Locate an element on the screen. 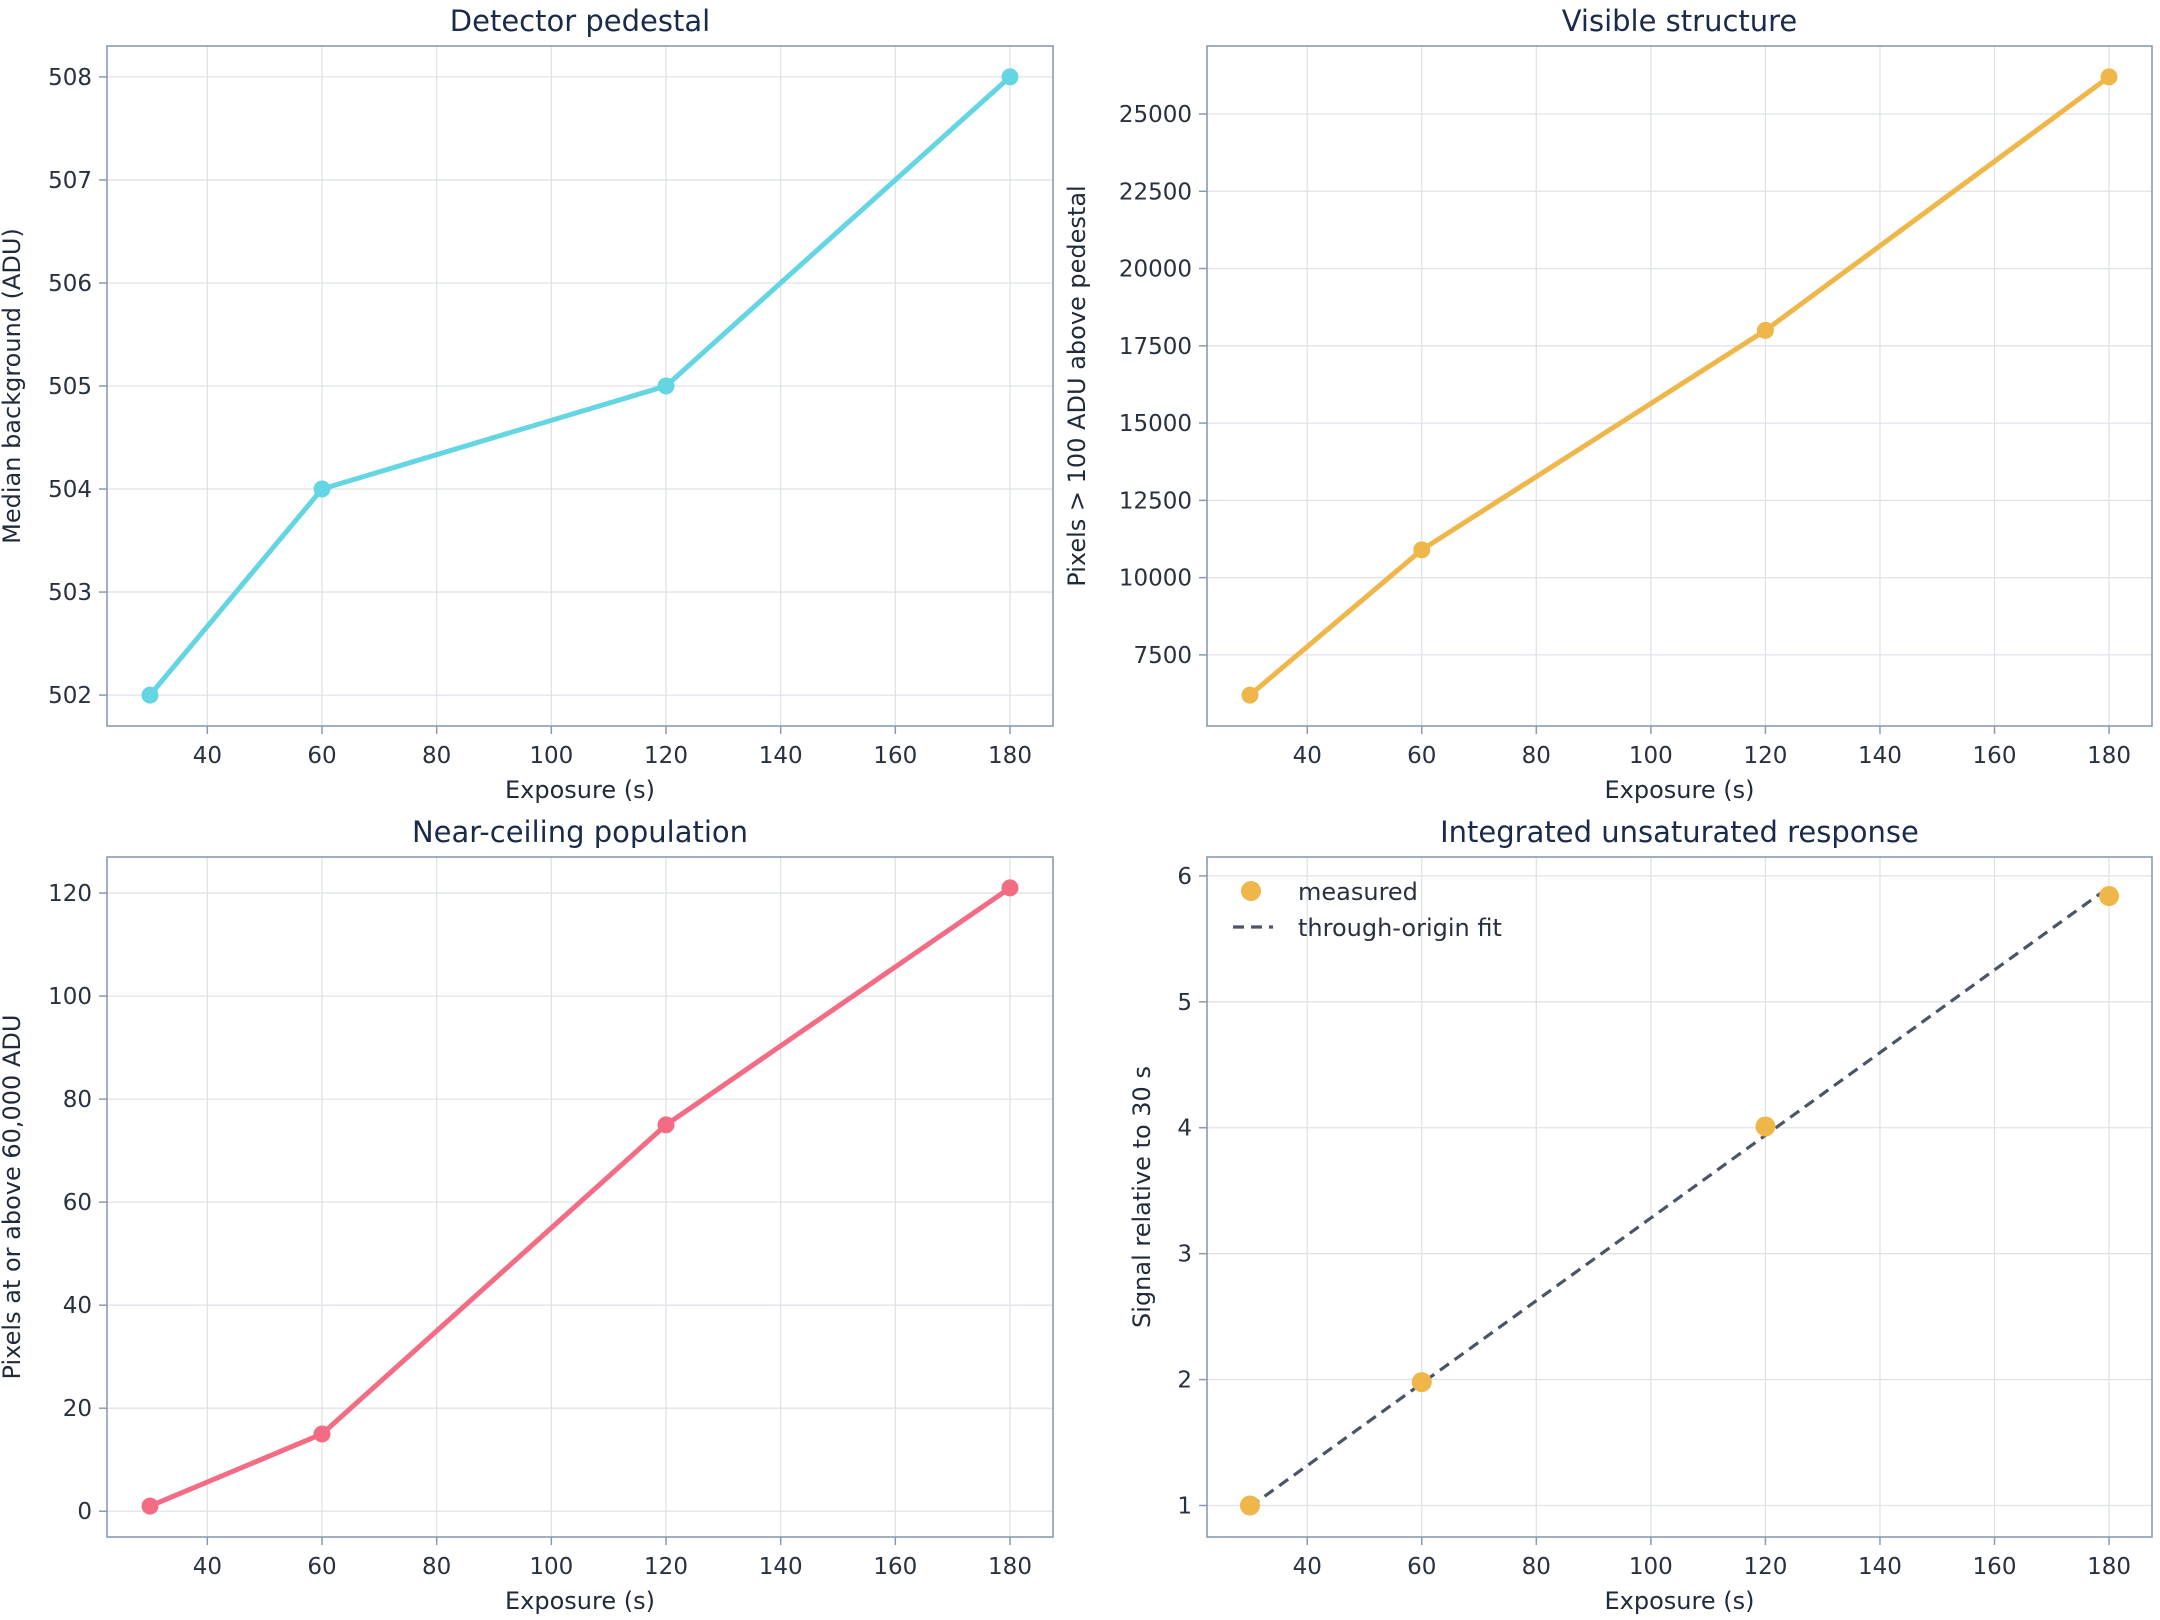  y-axis-label: Signal relative to 30 s is located at coordinates (1142, 1197).